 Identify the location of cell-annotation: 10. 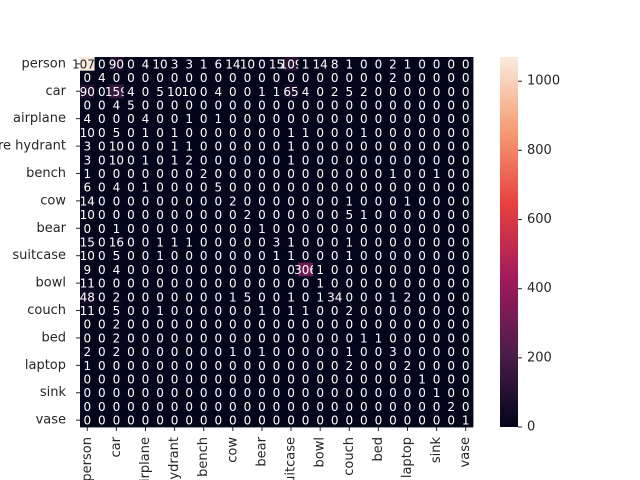
(247, 64).